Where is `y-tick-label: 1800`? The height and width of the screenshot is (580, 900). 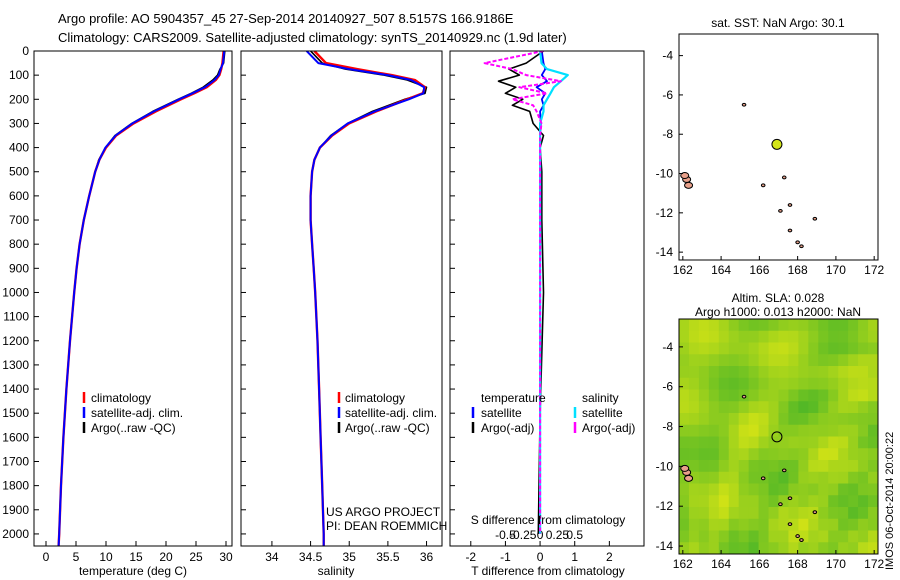 y-tick-label: 1800 is located at coordinates (15, 486).